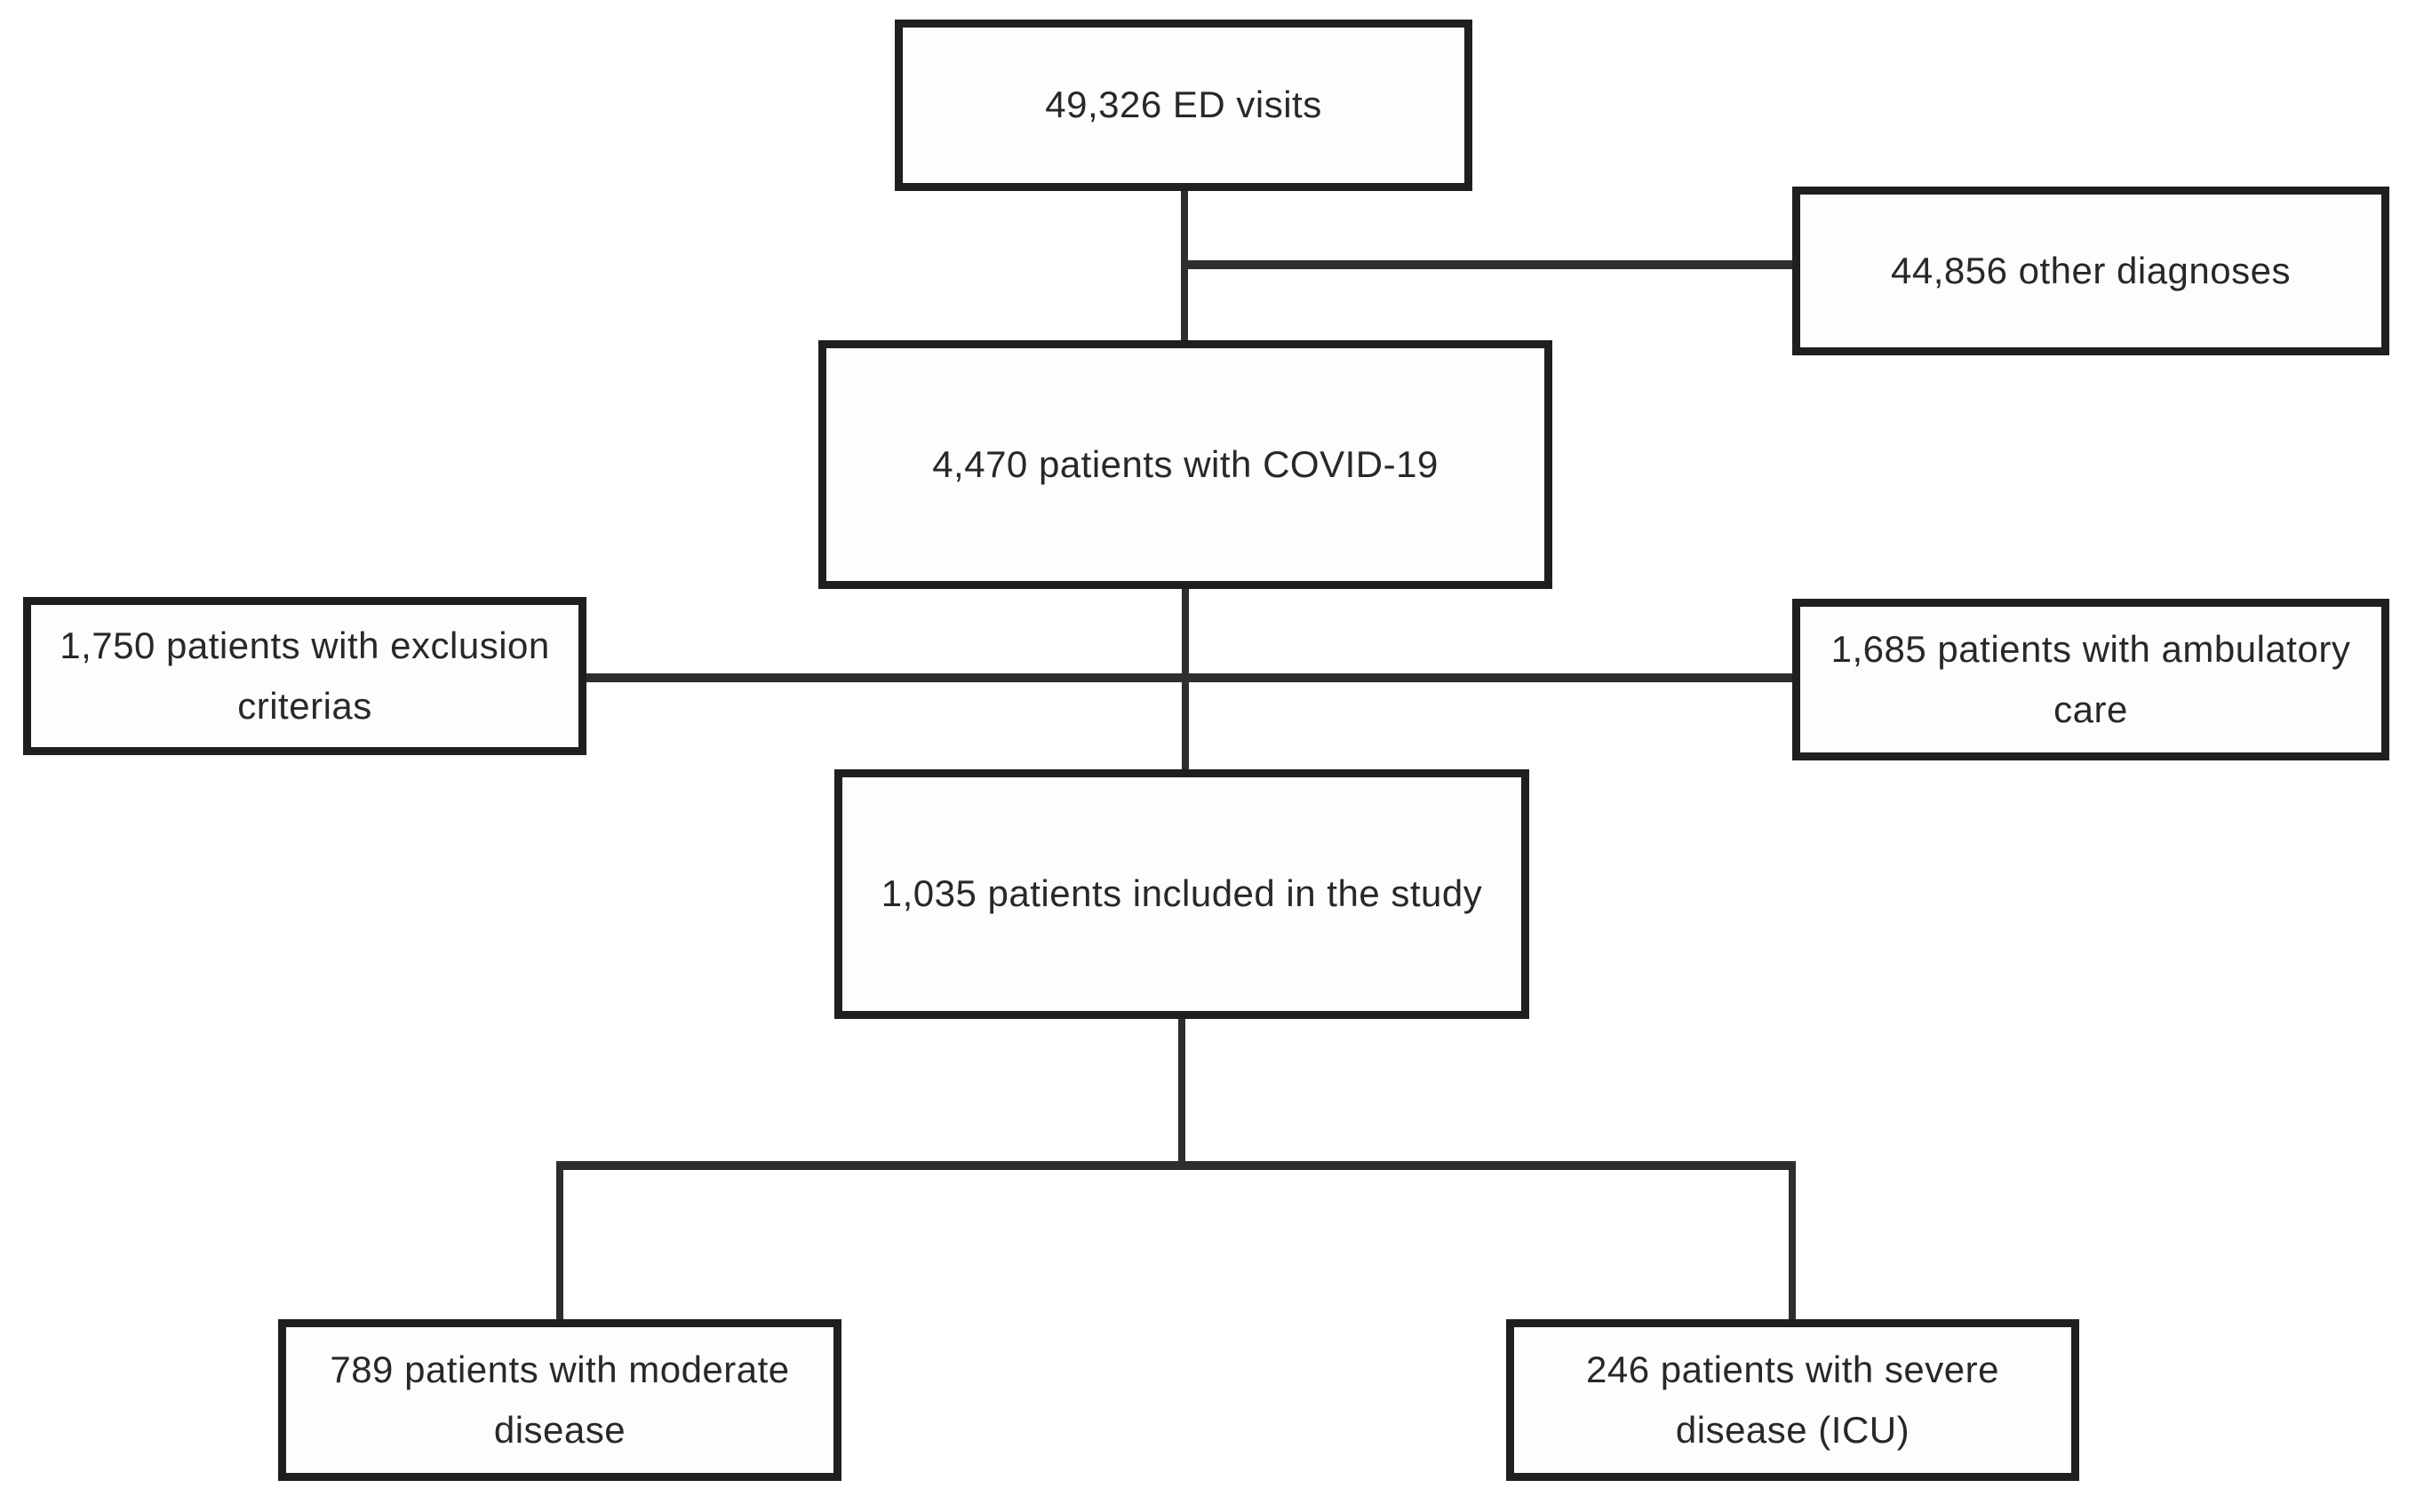 Image resolution: width=2416 pixels, height=1512 pixels. I want to click on flow-node-severe-disease-icu: 246 patients with severe disease (ICU), so click(1792, 1400).